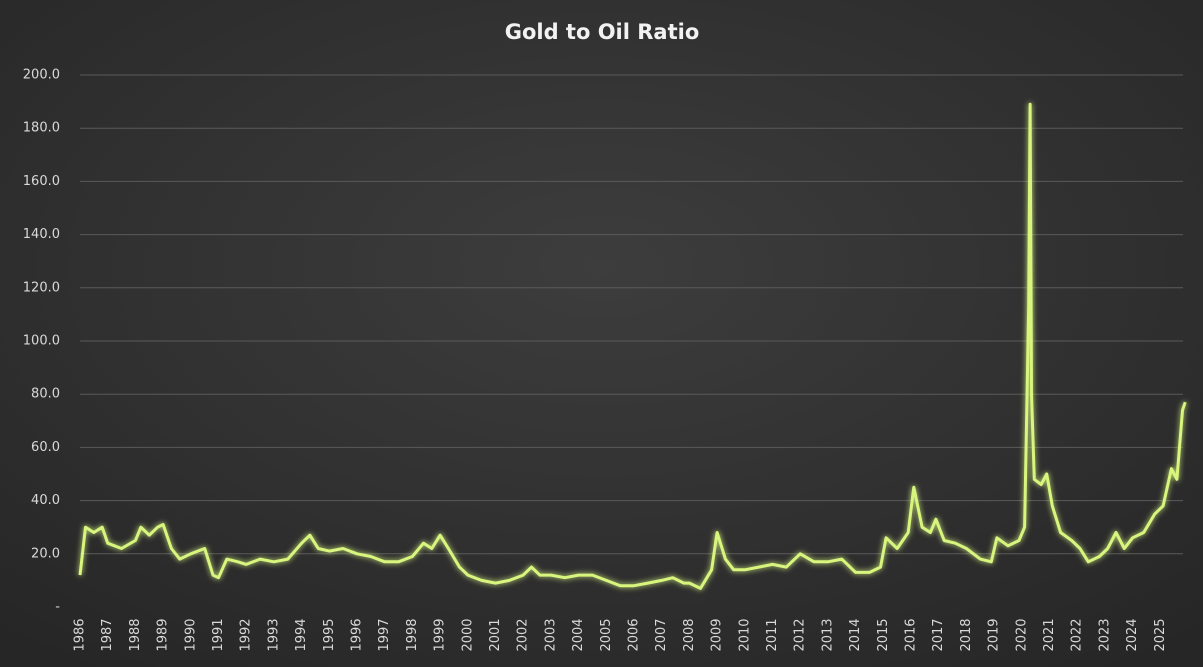 The image size is (1203, 667). What do you see at coordinates (246, 634) in the screenshot?
I see `x-tick-label: 1992` at bounding box center [246, 634].